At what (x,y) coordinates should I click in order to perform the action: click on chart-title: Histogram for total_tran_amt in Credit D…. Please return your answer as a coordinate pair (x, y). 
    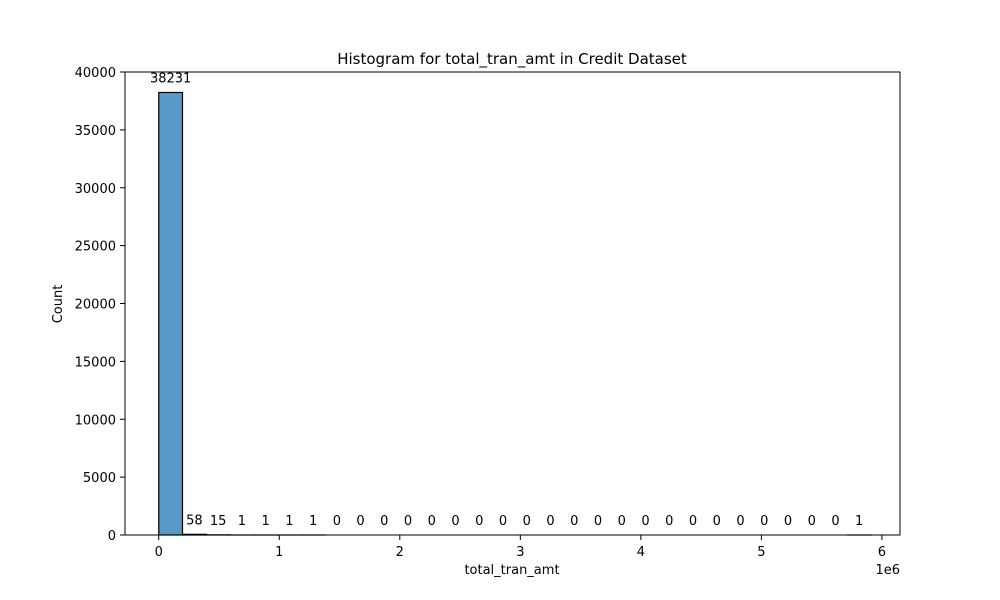
    Looking at the image, I should click on (512, 59).